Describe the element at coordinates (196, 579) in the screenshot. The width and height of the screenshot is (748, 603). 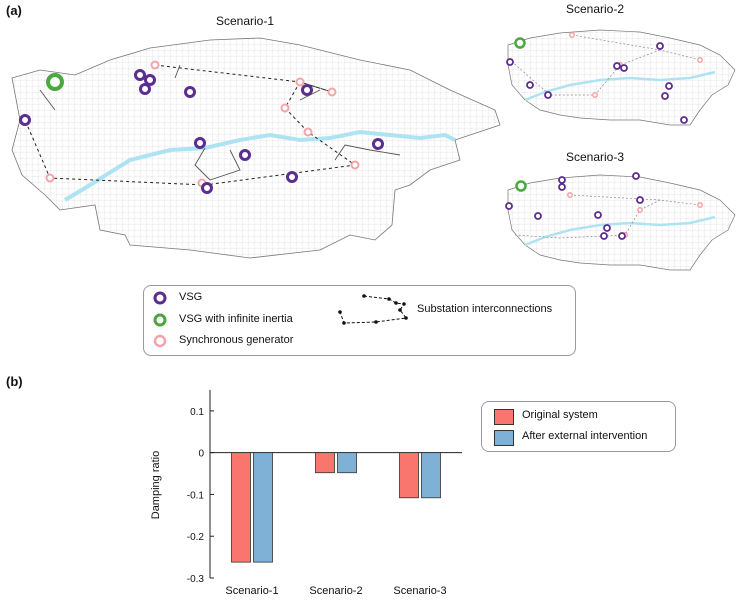
I see `y-tick-label: -0.3` at that location.